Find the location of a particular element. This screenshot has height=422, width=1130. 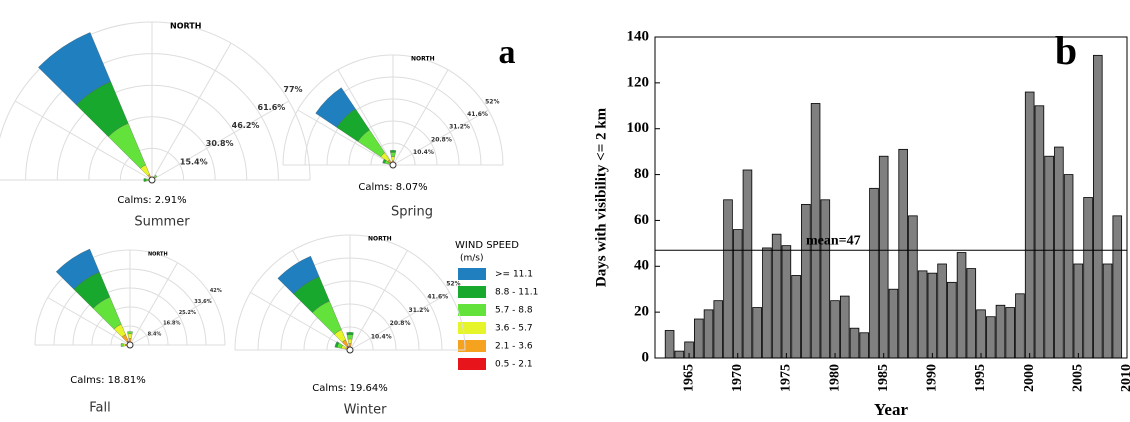

rose-title: Summer is located at coordinates (162, 222).